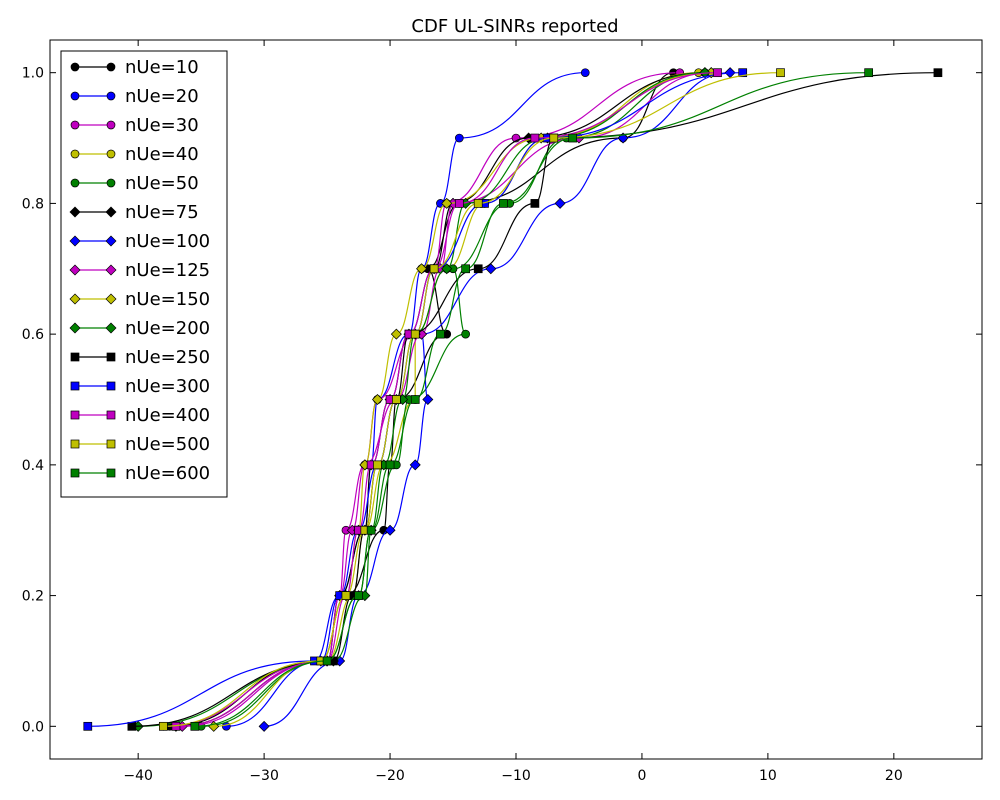  I want to click on legend-label: nUe=100, so click(167, 241).